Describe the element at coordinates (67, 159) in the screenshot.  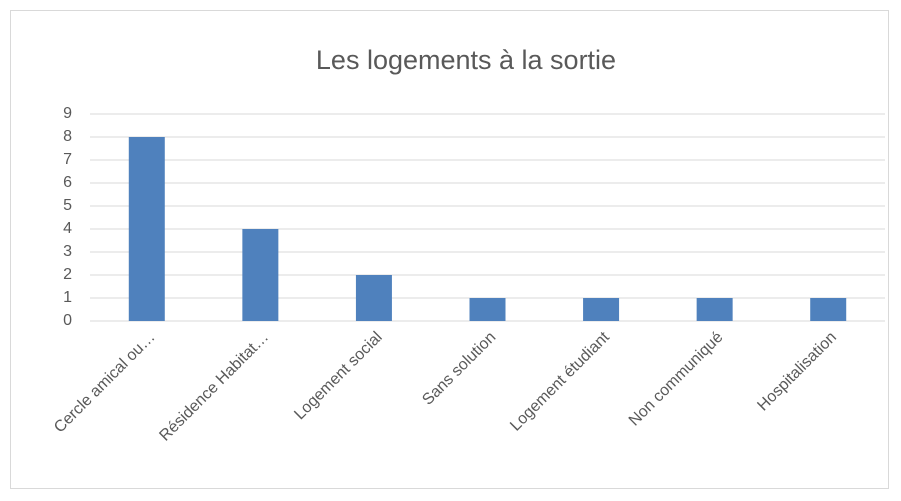
I see `y-tick-label: 7` at that location.